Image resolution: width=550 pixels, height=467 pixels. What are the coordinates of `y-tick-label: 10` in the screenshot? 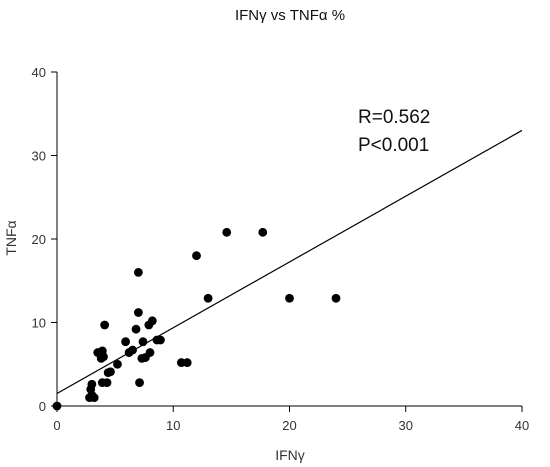 It's located at (39, 323).